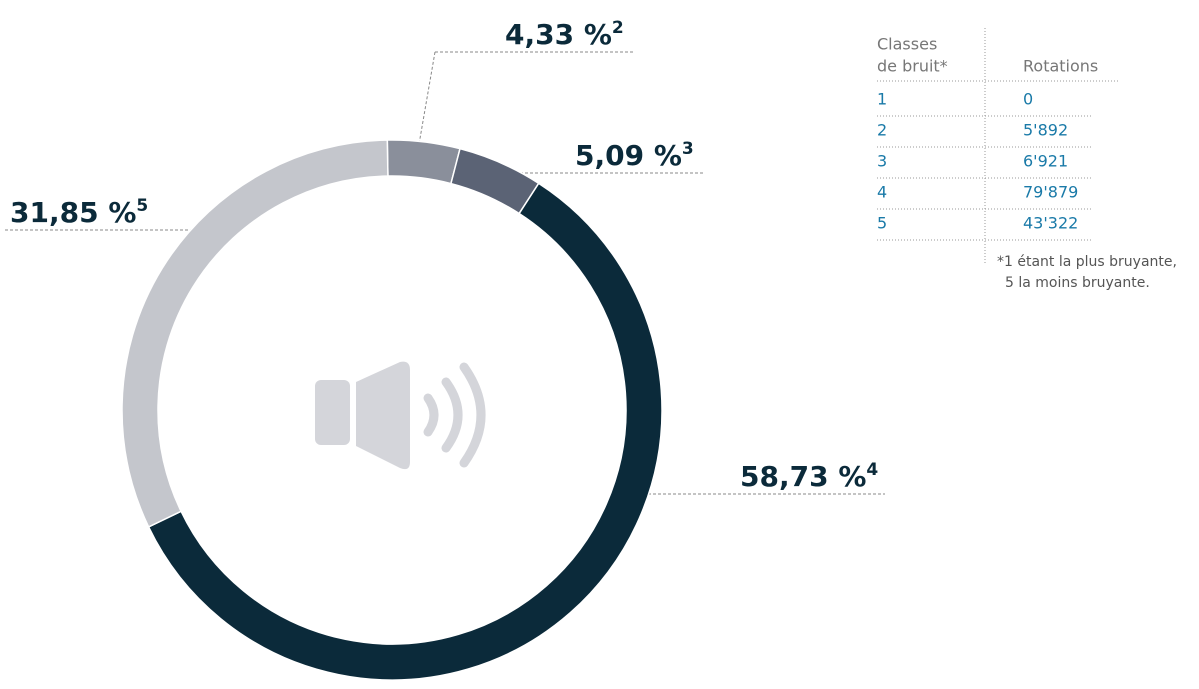  I want to click on footnote: *1 étant la plus bruyante,, so click(1087, 262).